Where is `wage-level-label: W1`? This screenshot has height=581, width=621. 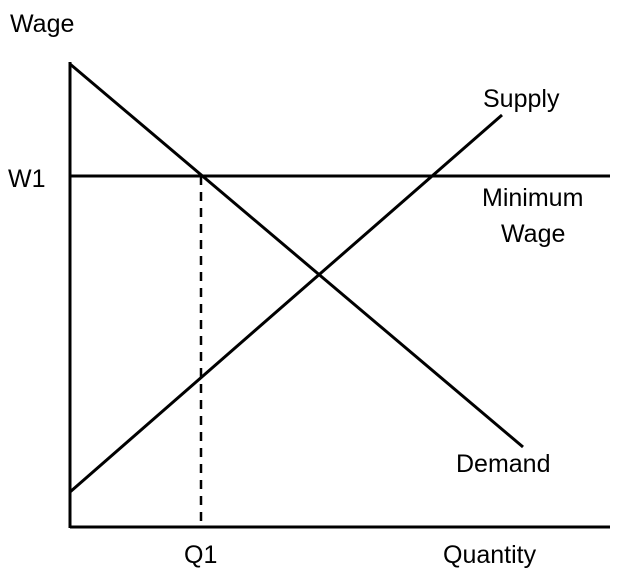
wage-level-label: W1 is located at coordinates (27, 179).